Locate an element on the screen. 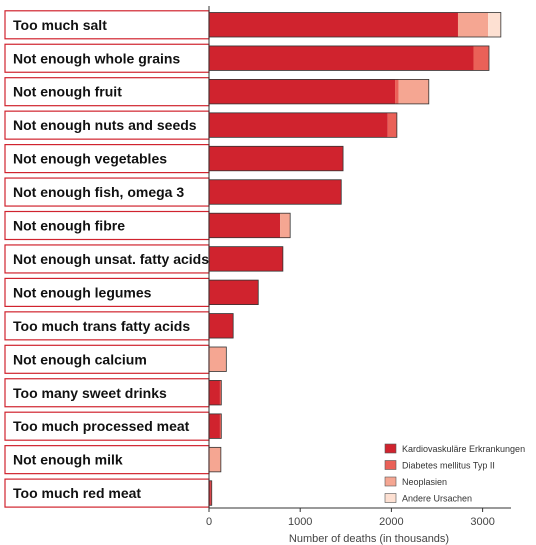  category-label: Too much trans fatty acids is located at coordinates (101, 326).